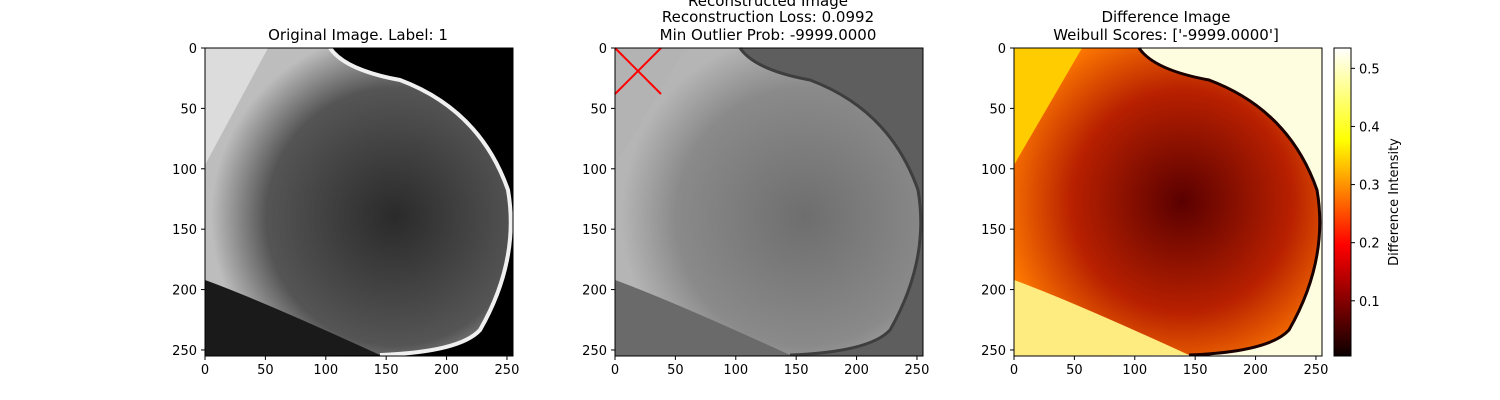 The height and width of the screenshot is (400, 1500). Describe the element at coordinates (1166, 35) in the screenshot. I see `panel-difference-title-line-2: Weibull Scores: ['-9999.0000']` at that location.